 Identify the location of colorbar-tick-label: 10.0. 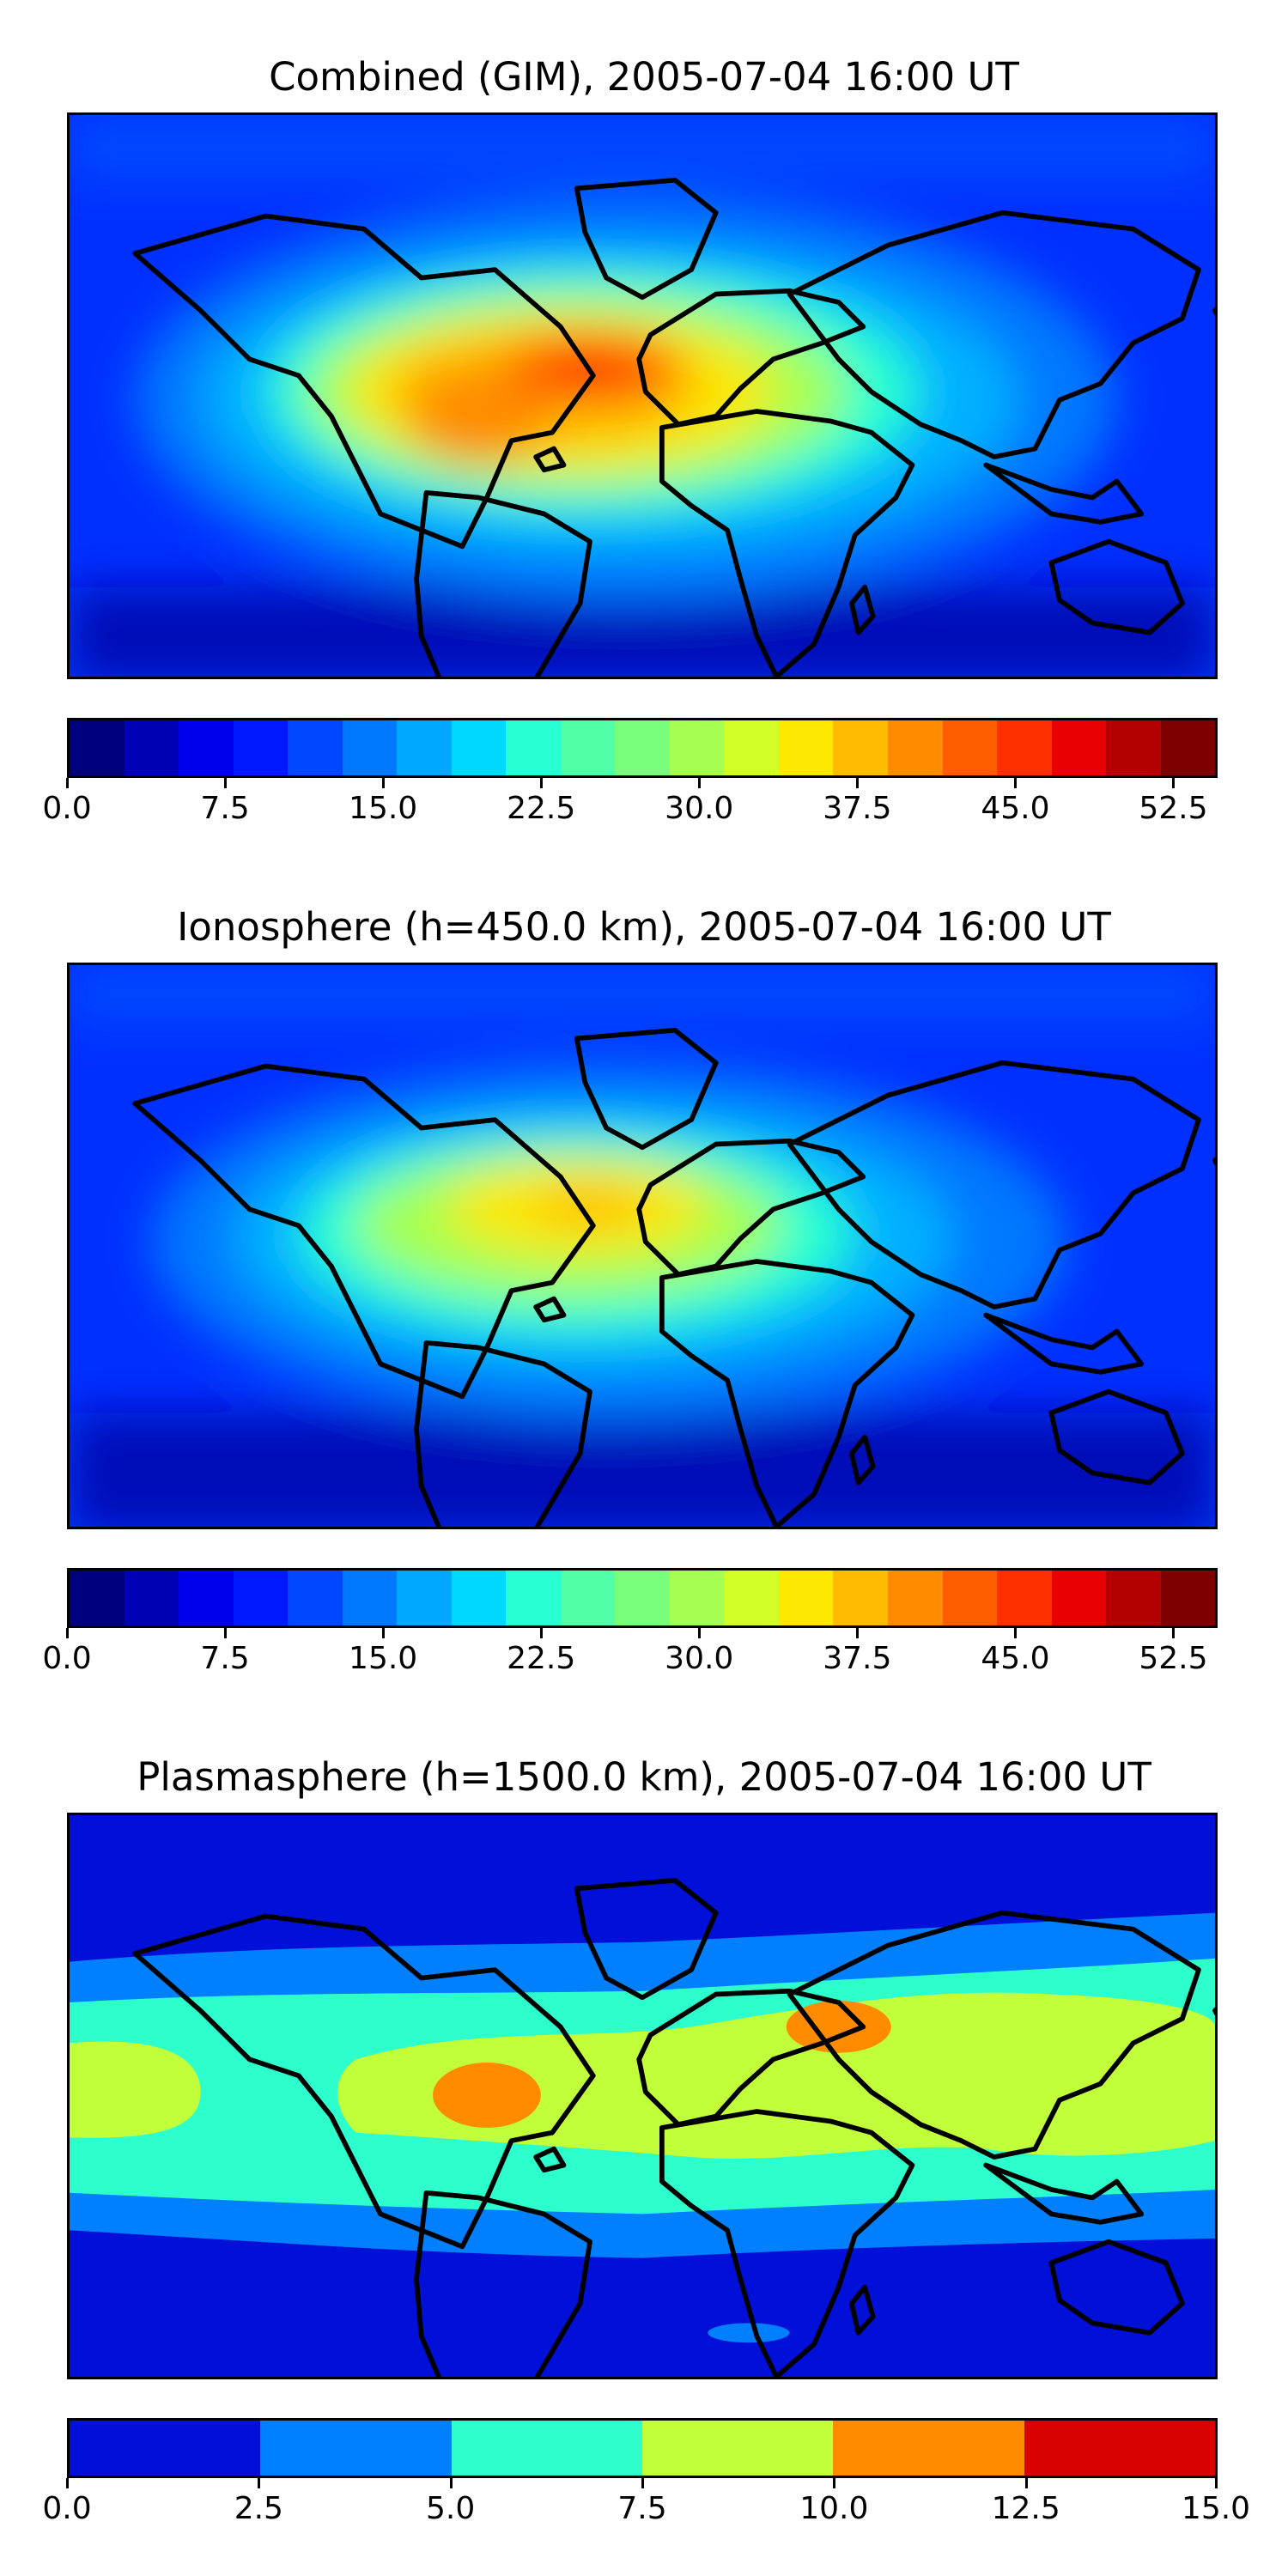
(834, 2508).